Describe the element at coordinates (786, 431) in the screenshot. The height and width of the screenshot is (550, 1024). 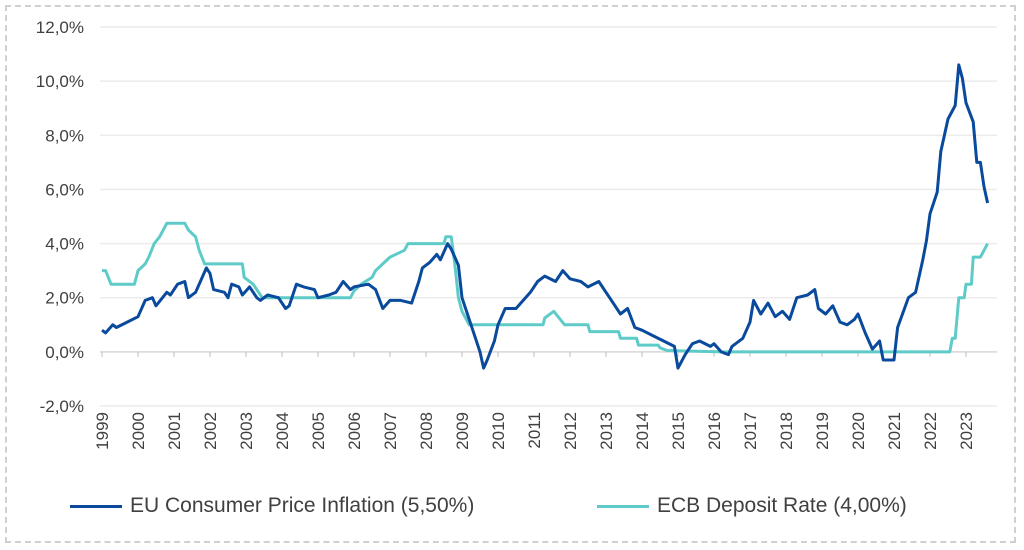
I see `x-tick-label: 2018` at that location.